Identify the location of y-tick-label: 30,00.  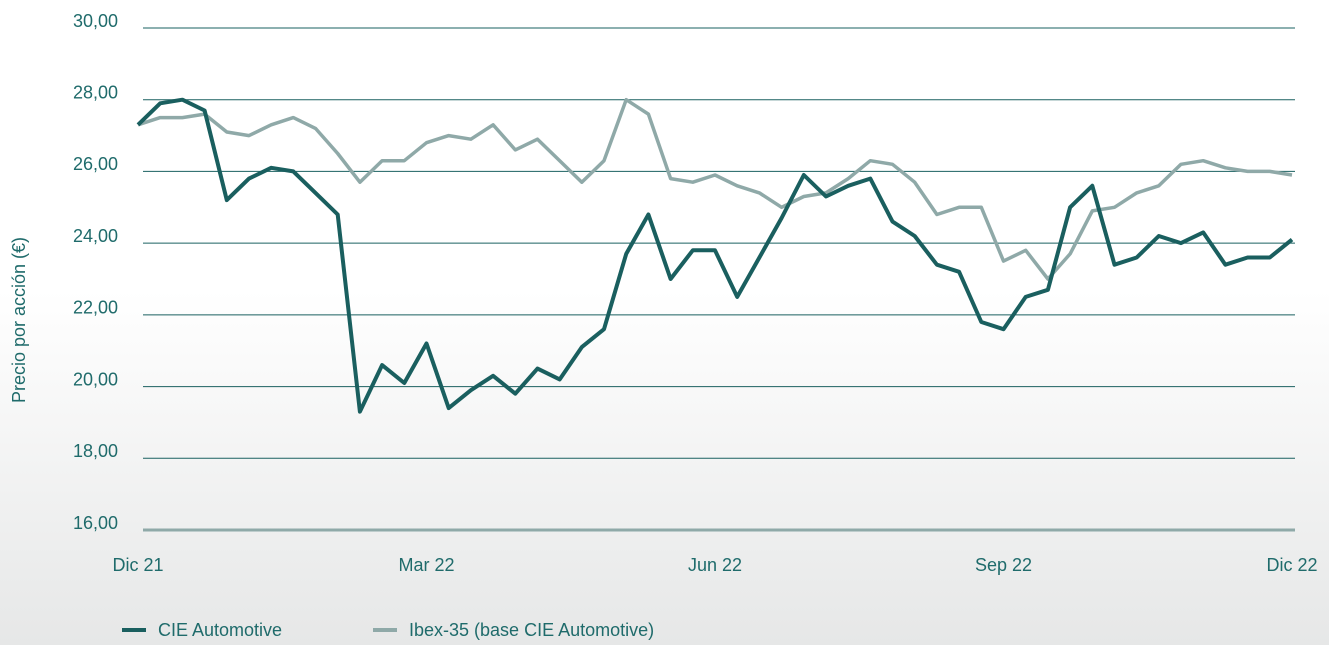
(95, 21).